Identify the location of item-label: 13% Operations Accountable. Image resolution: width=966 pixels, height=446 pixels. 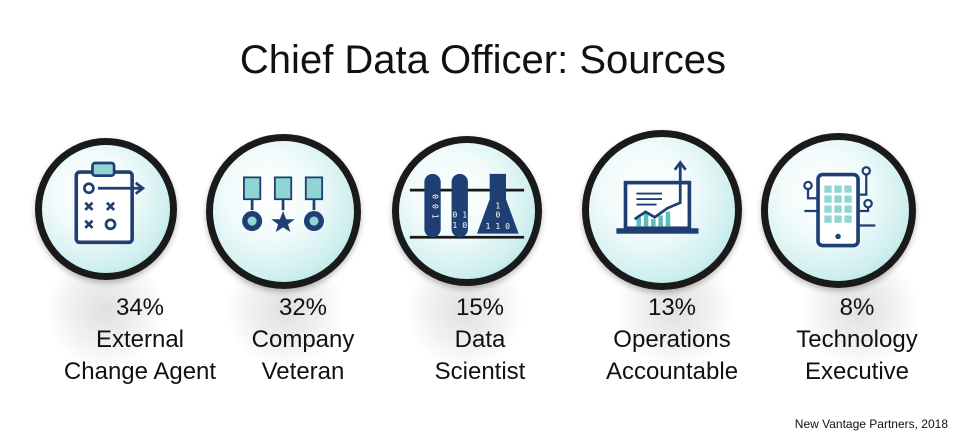
(672, 340).